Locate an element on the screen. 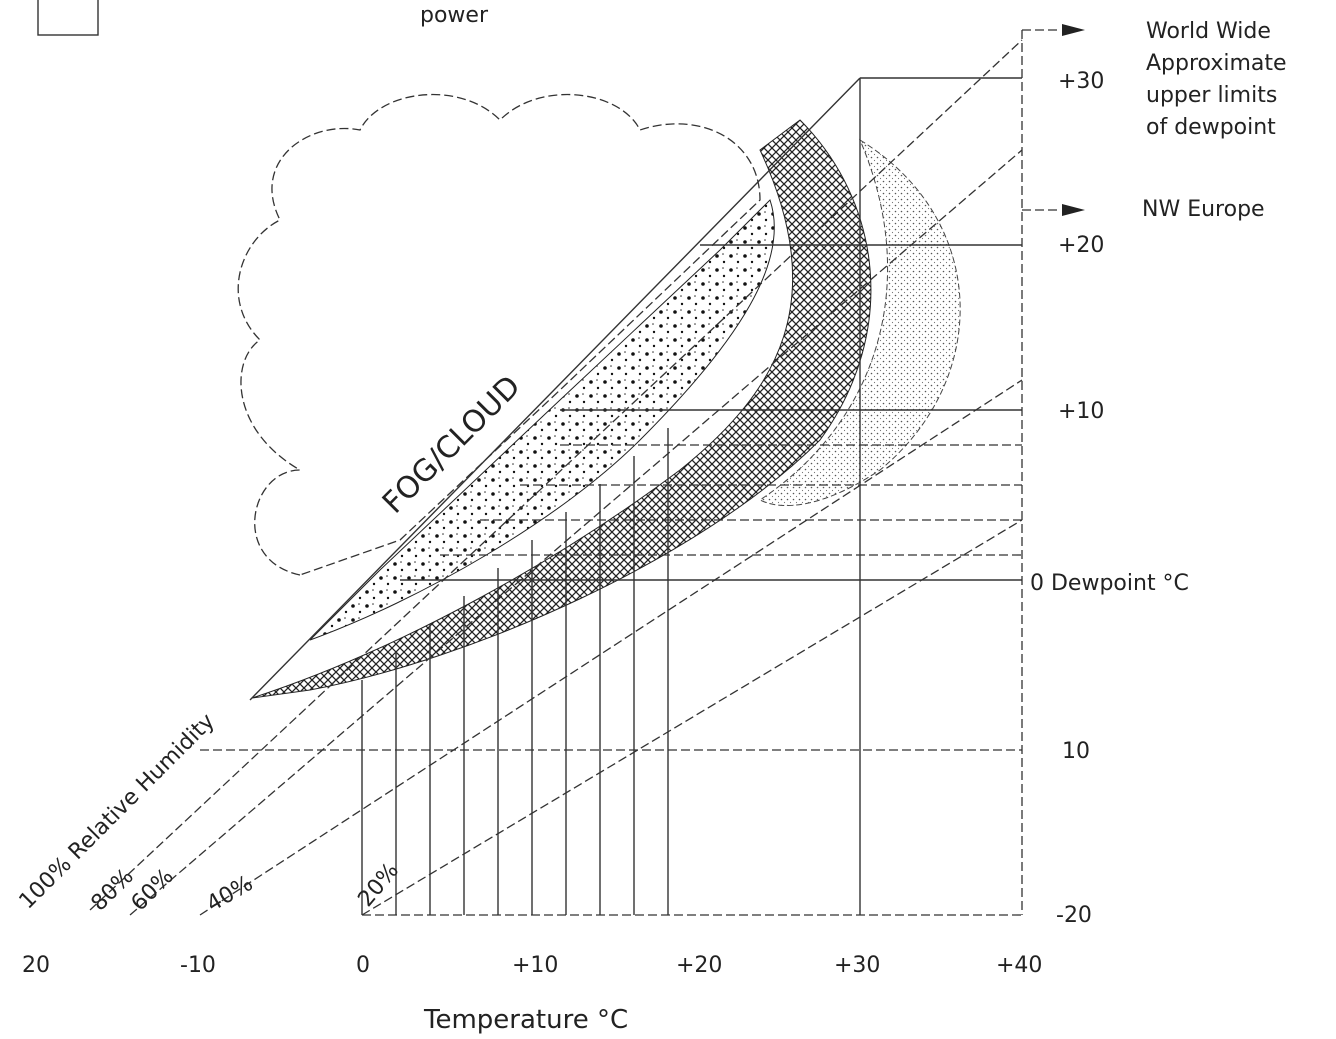 This screenshot has width=1336, height=1039. annotation: World Wide is located at coordinates (1208, 31).